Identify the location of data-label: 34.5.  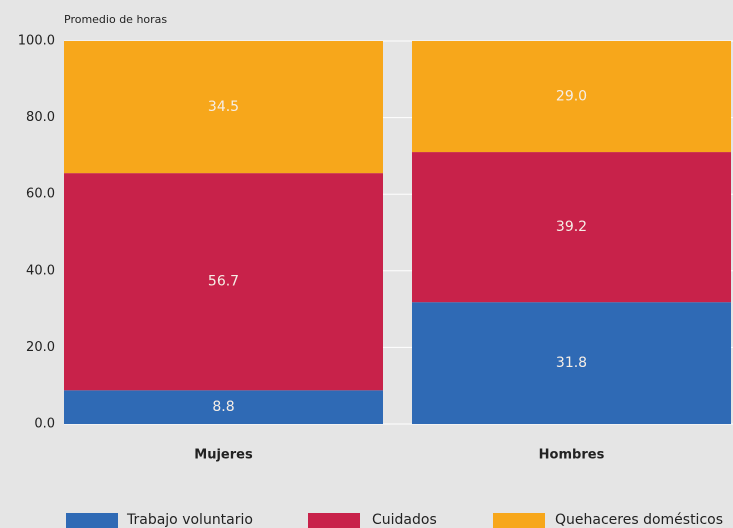
(223, 107).